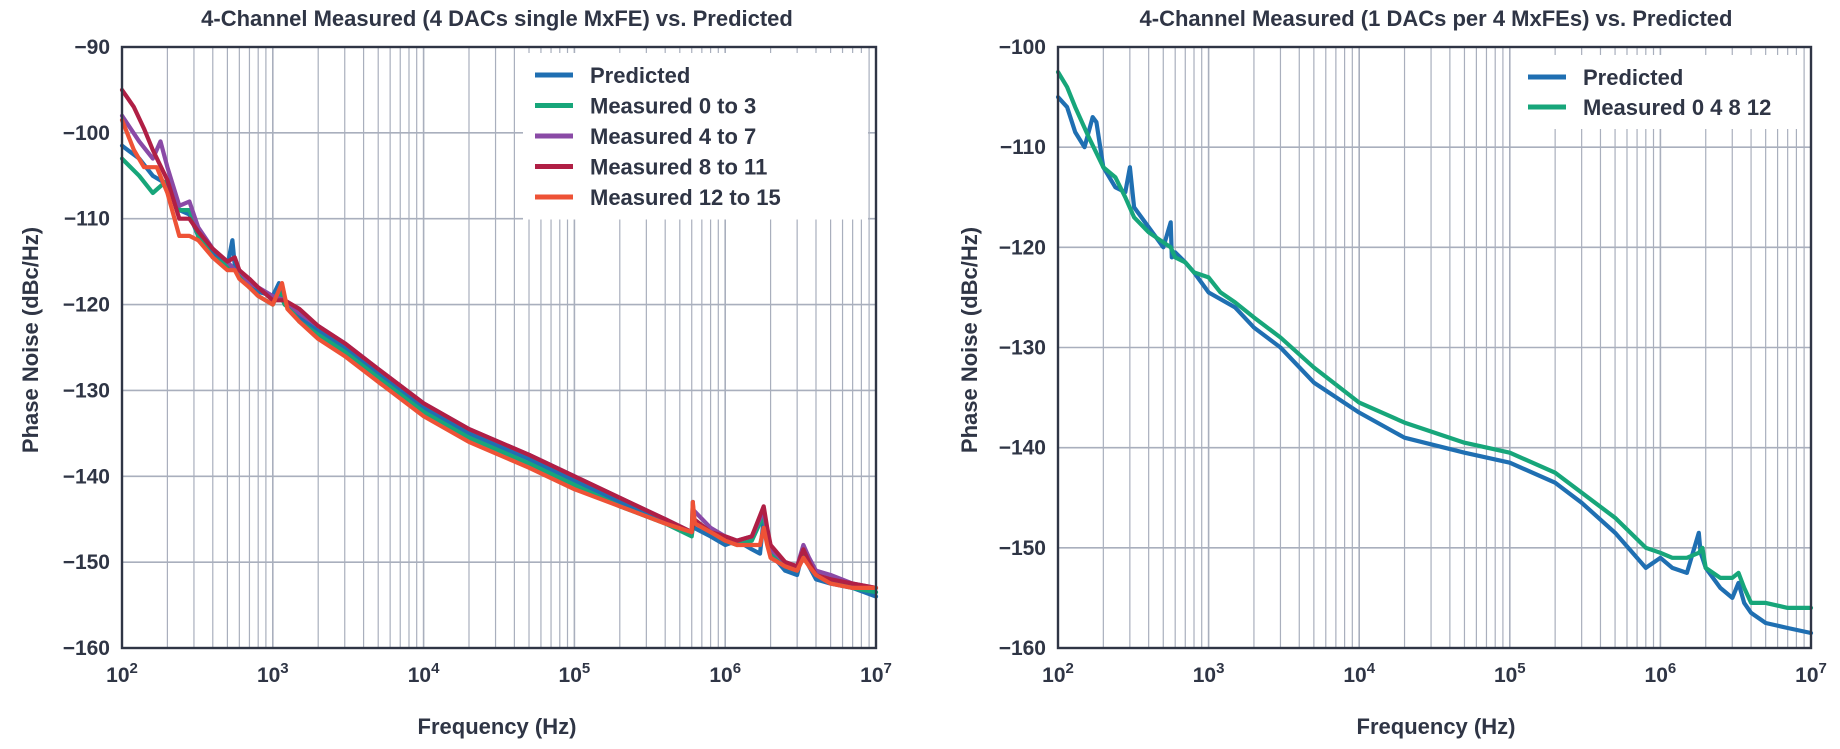 This screenshot has width=1840, height=749. What do you see at coordinates (673, 136) in the screenshot?
I see `legend-label: Measured 4 to 7` at bounding box center [673, 136].